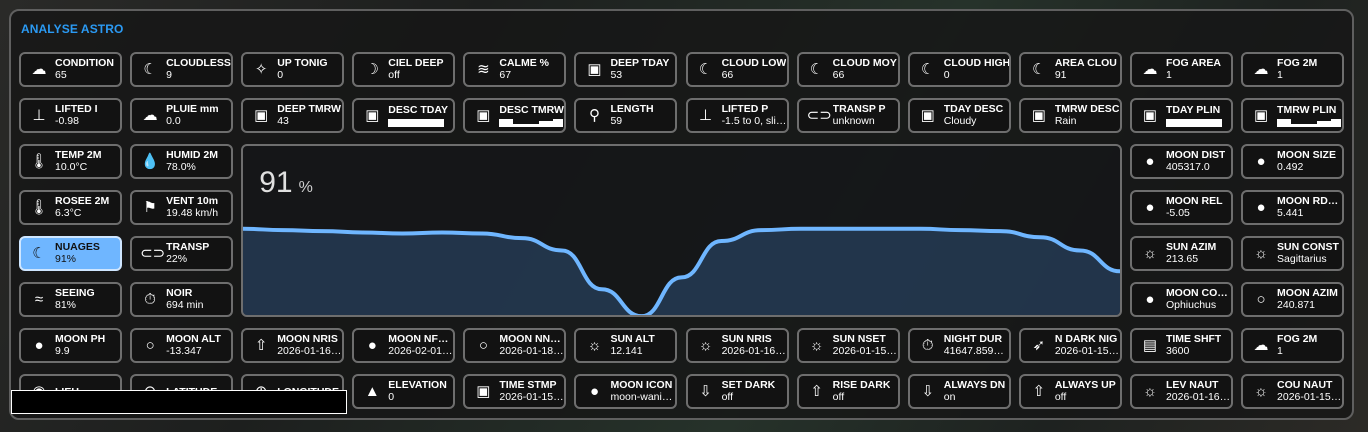  Describe the element at coordinates (959, 69) in the screenshot. I see `tile-cloud-high: ☾ CLOUD HIGH 0` at that location.